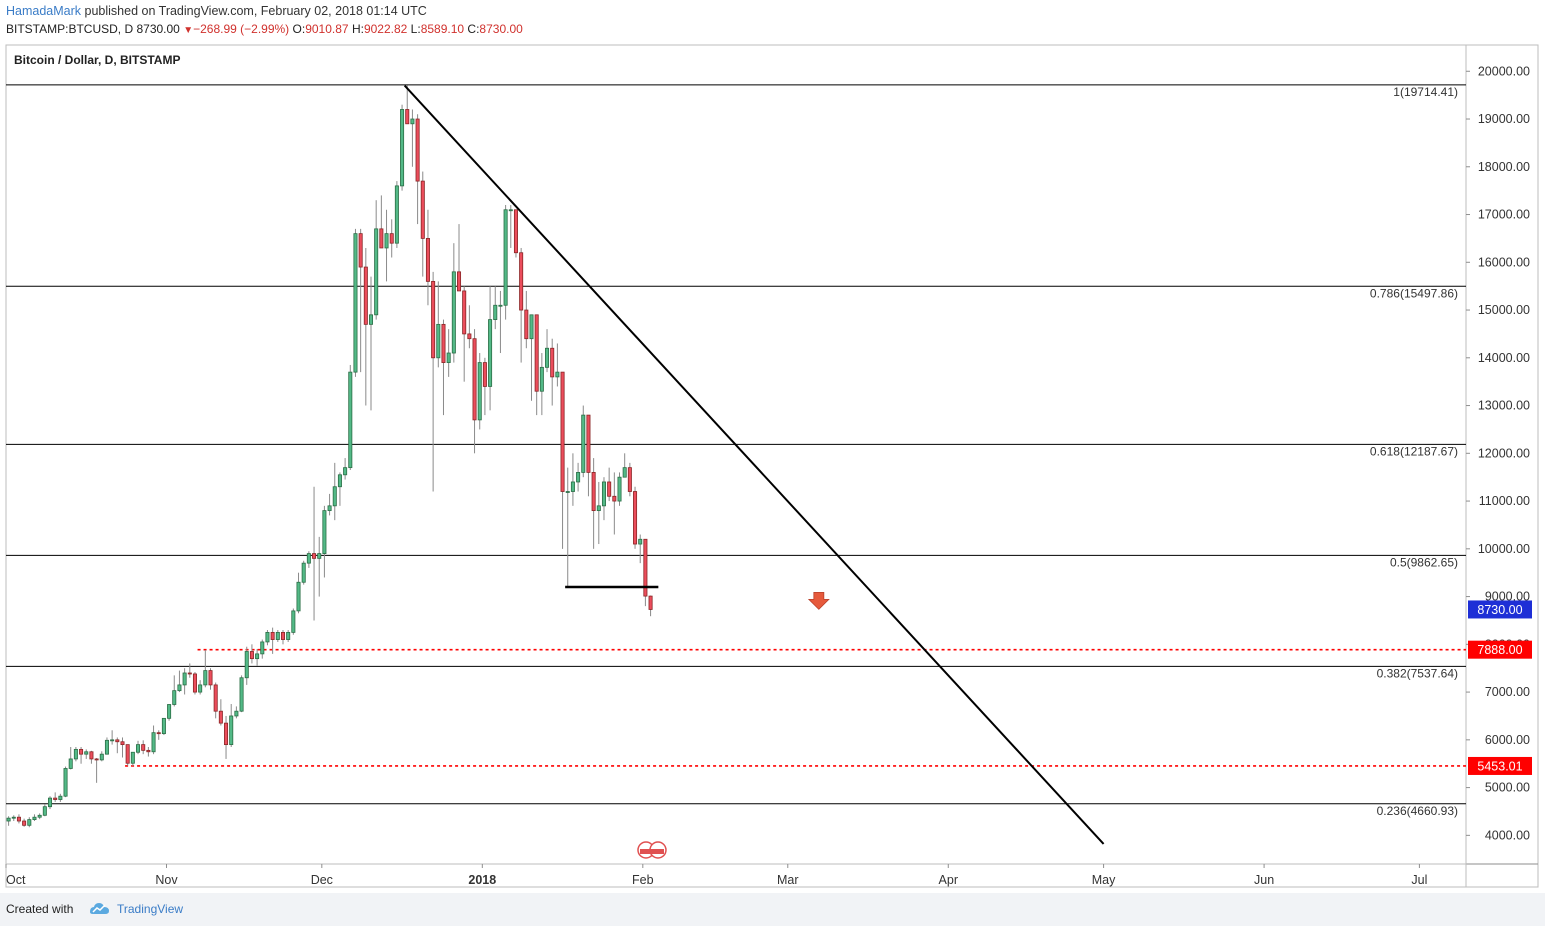 This screenshot has height=926, width=1545. What do you see at coordinates (1504, 71) in the screenshot?
I see `y-tick-label: 20000.00` at bounding box center [1504, 71].